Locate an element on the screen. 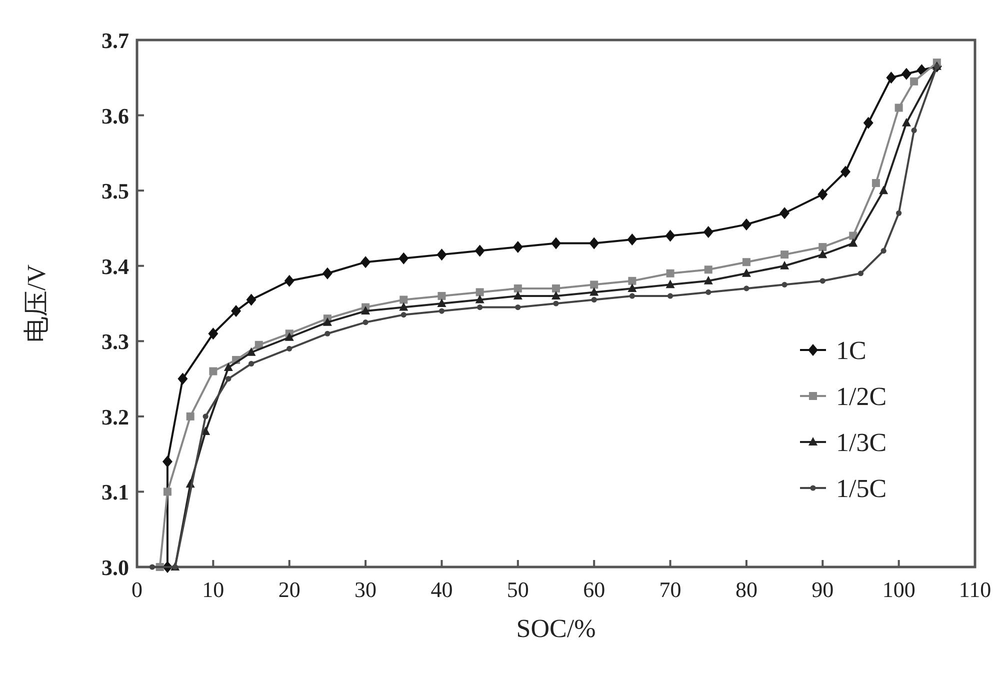 The image size is (1000, 690). legend-label: 1/2C is located at coordinates (861, 396).